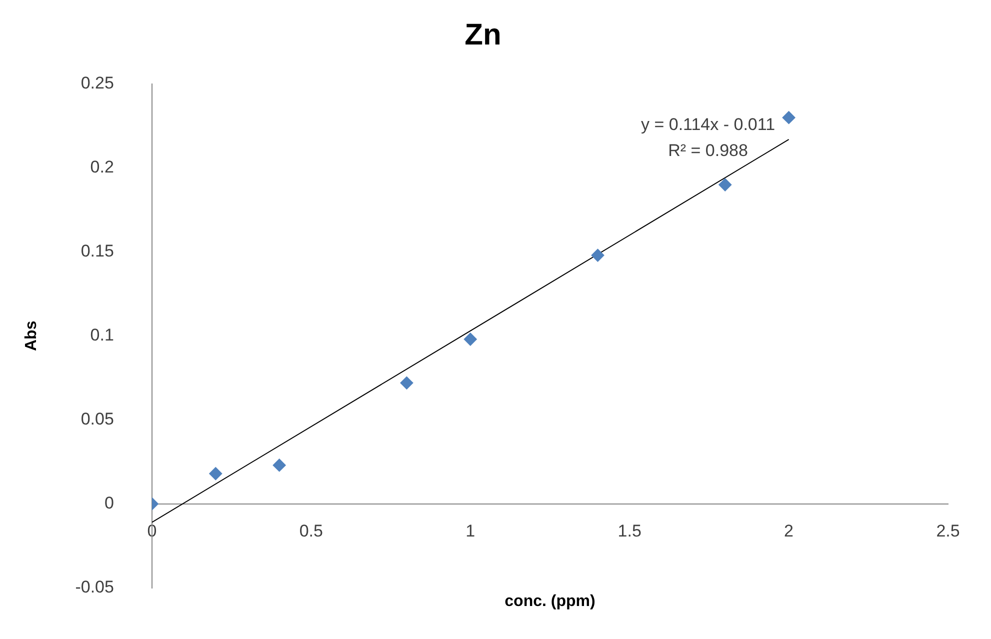 The width and height of the screenshot is (991, 639). What do you see at coordinates (94, 586) in the screenshot?
I see `y-tick-label: -0.05` at bounding box center [94, 586].